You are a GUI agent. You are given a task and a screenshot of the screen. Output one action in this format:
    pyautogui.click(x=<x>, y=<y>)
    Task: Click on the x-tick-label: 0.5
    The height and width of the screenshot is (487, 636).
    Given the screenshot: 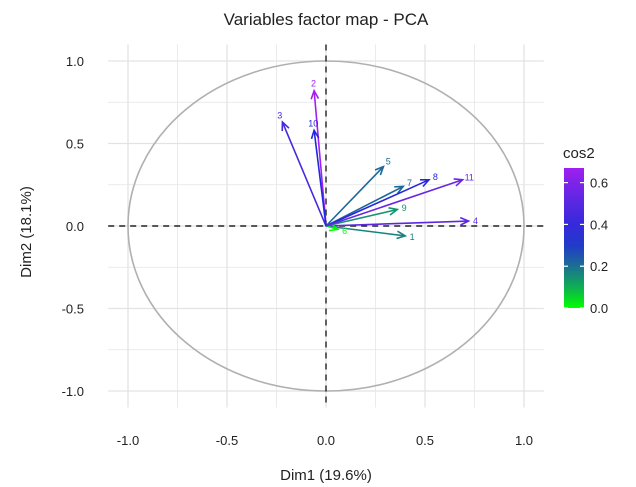 What is the action you would take?
    pyautogui.click(x=425, y=440)
    